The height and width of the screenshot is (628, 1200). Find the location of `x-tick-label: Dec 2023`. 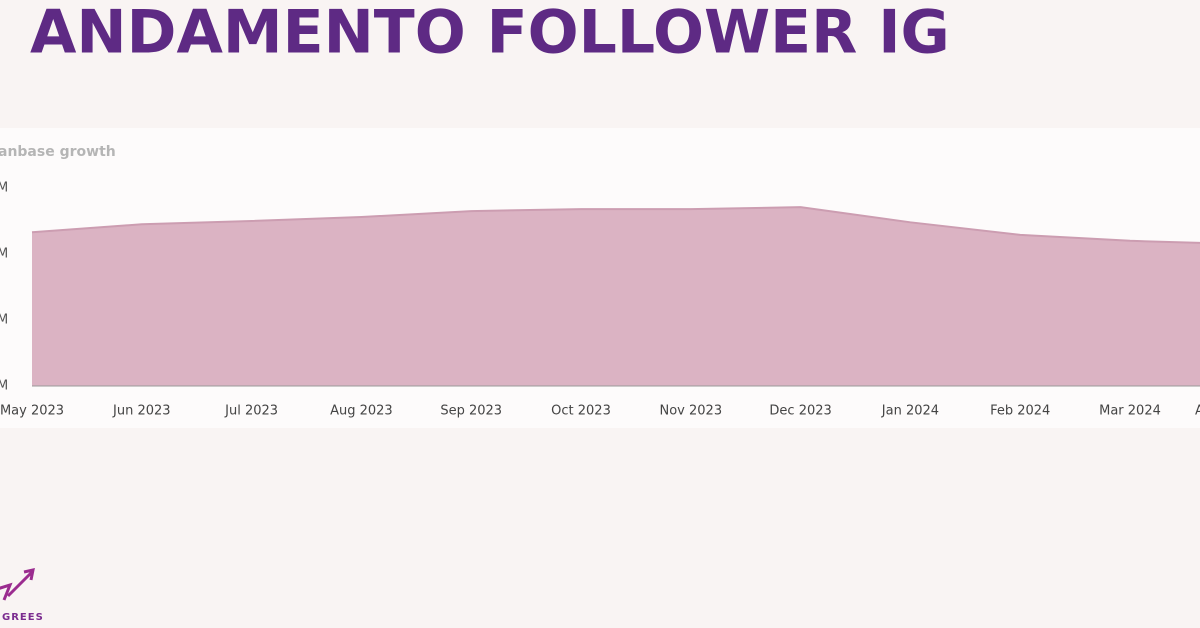

x-tick-label: Dec 2023 is located at coordinates (800, 411).